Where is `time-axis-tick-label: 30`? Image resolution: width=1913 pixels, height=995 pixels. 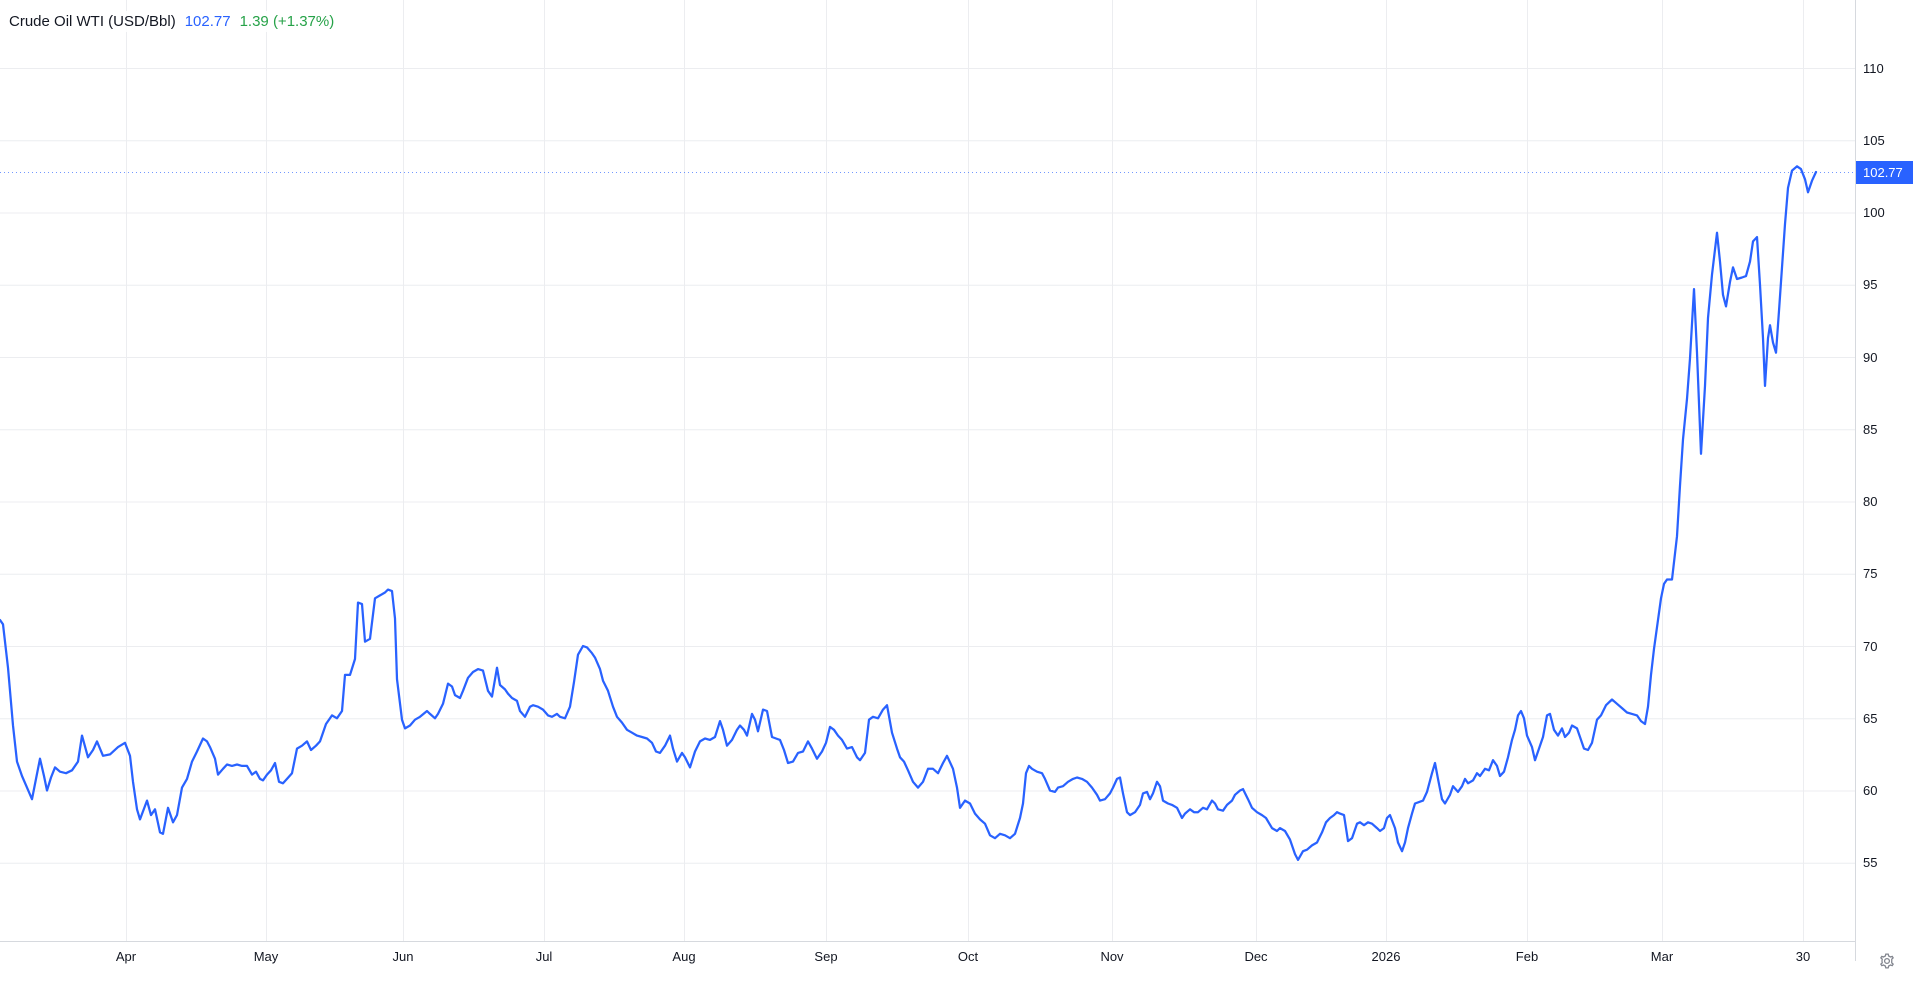
time-axis-tick-label: 30 is located at coordinates (1803, 956).